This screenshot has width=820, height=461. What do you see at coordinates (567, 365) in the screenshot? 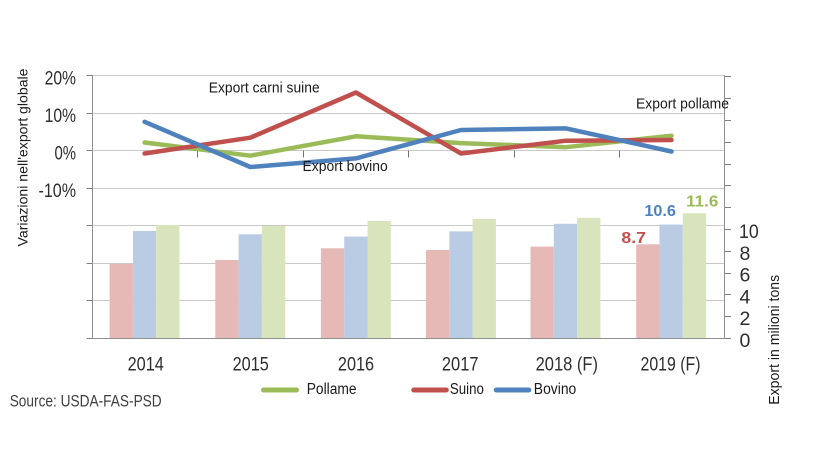
I see `svg-text: 2018 (F)` at bounding box center [567, 365].